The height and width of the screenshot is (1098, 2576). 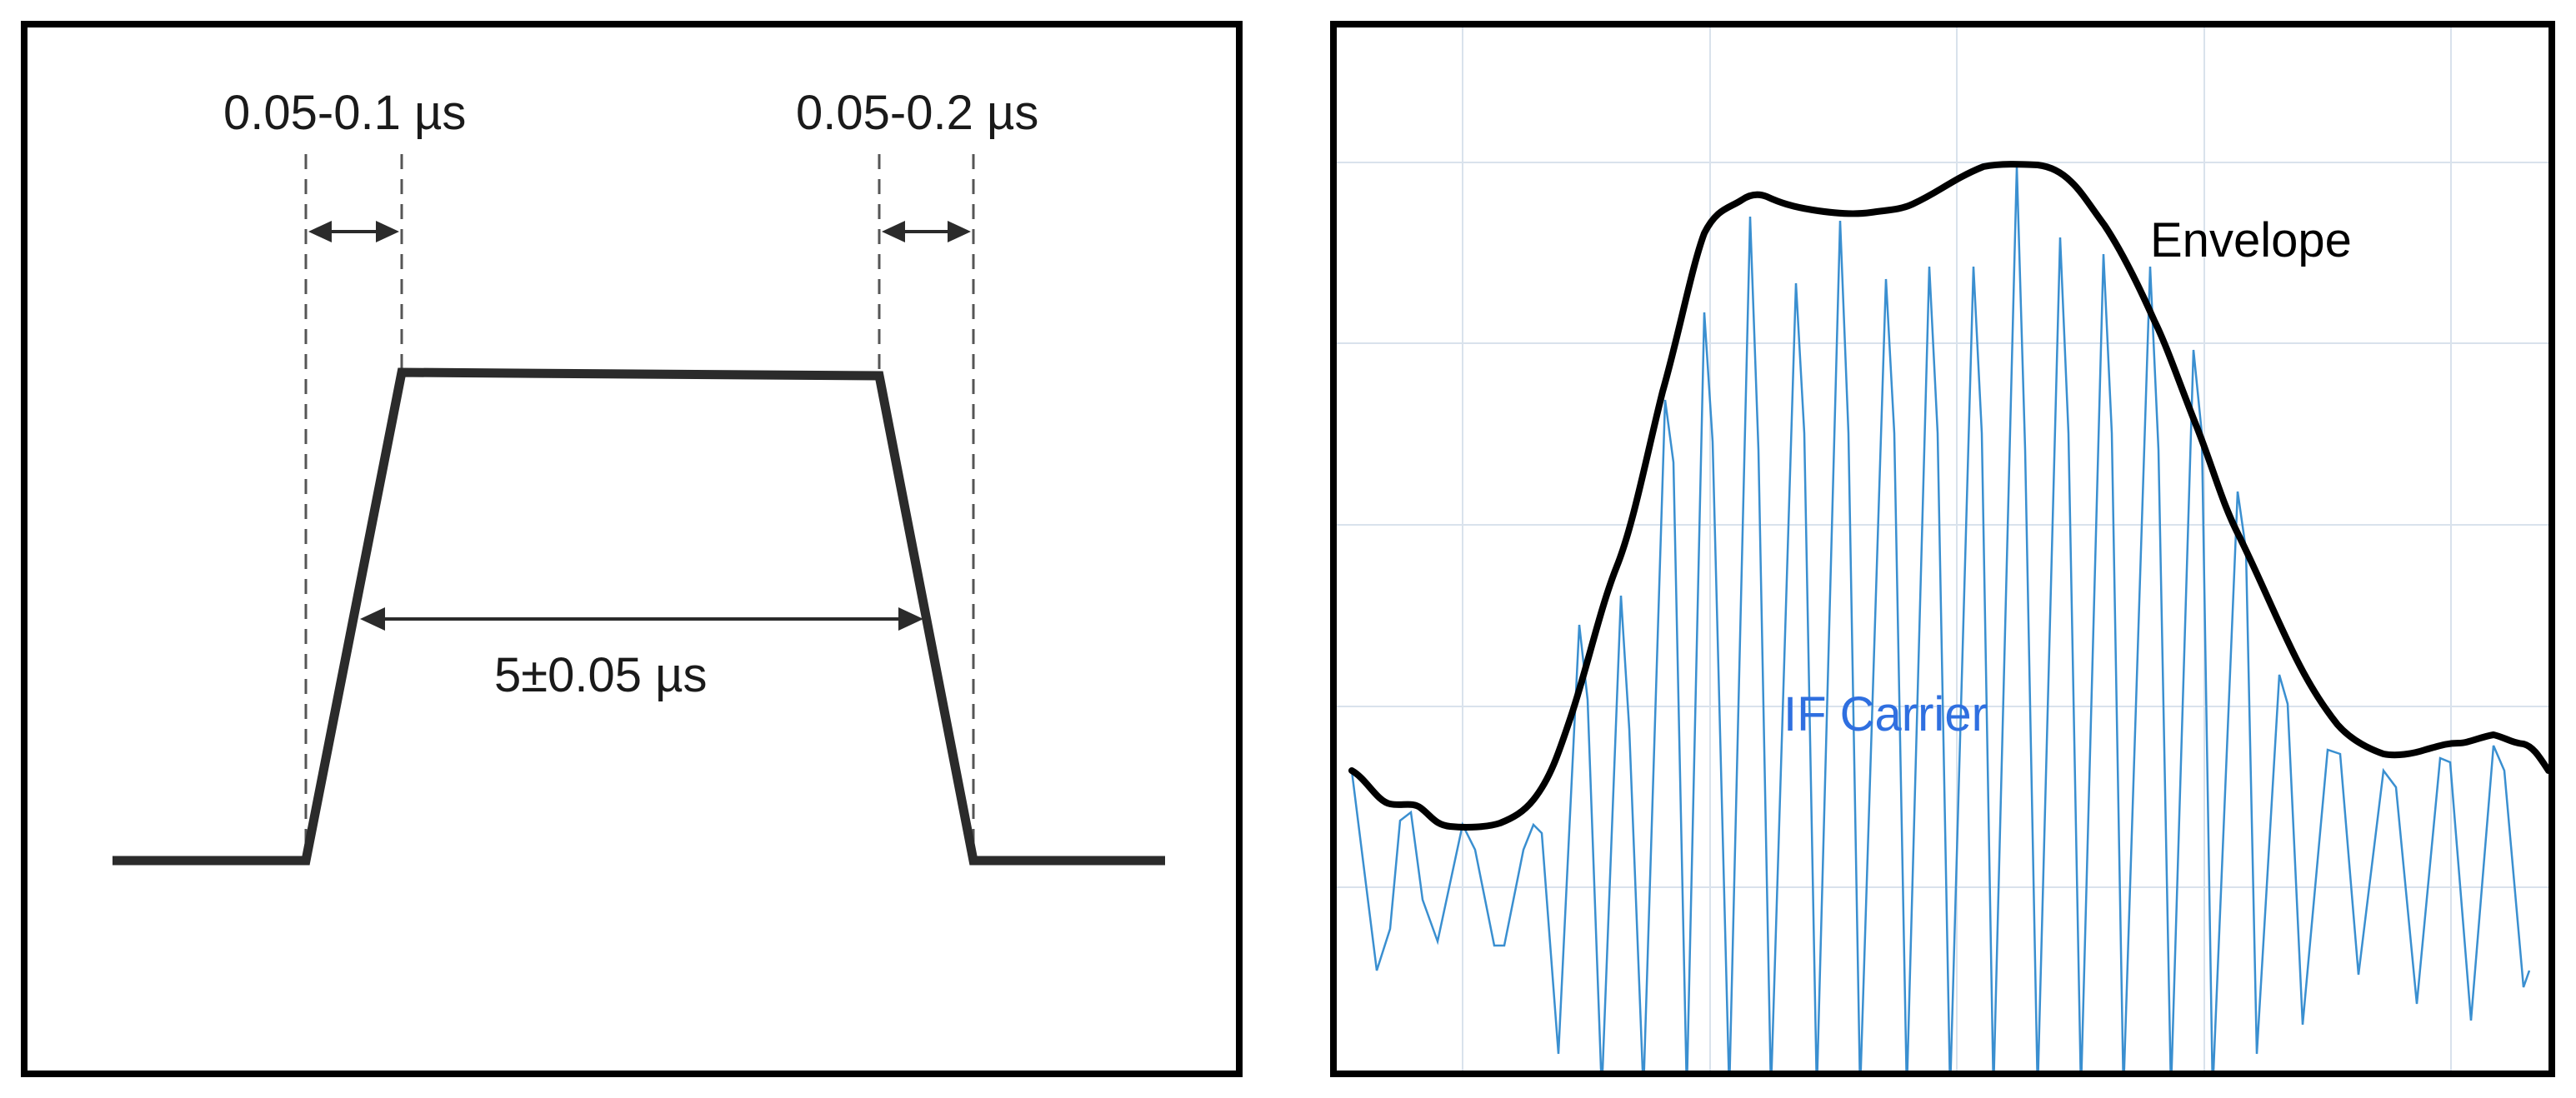 What do you see at coordinates (2251, 240) in the screenshot?
I see `envelope-label: Envelope` at bounding box center [2251, 240].